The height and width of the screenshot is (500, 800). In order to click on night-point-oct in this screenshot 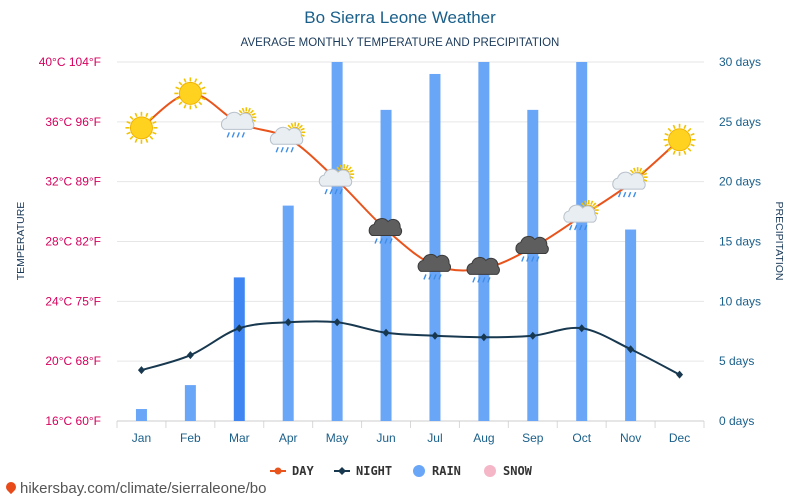, I will do `click(582, 328)`.